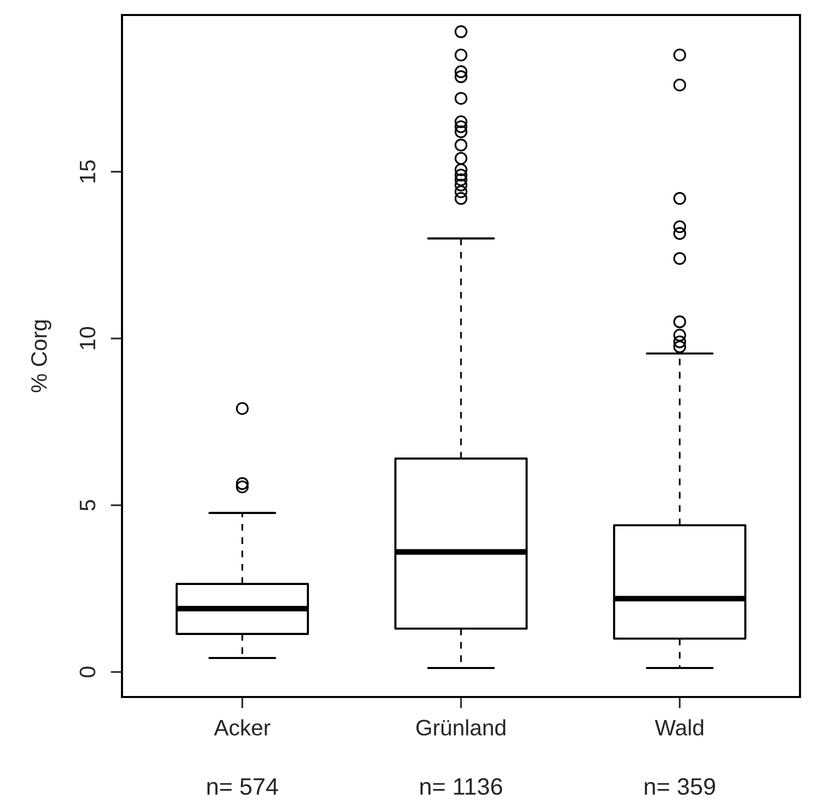 This screenshot has width=831, height=810. Describe the element at coordinates (680, 786) in the screenshot. I see `text: n= 359` at that location.